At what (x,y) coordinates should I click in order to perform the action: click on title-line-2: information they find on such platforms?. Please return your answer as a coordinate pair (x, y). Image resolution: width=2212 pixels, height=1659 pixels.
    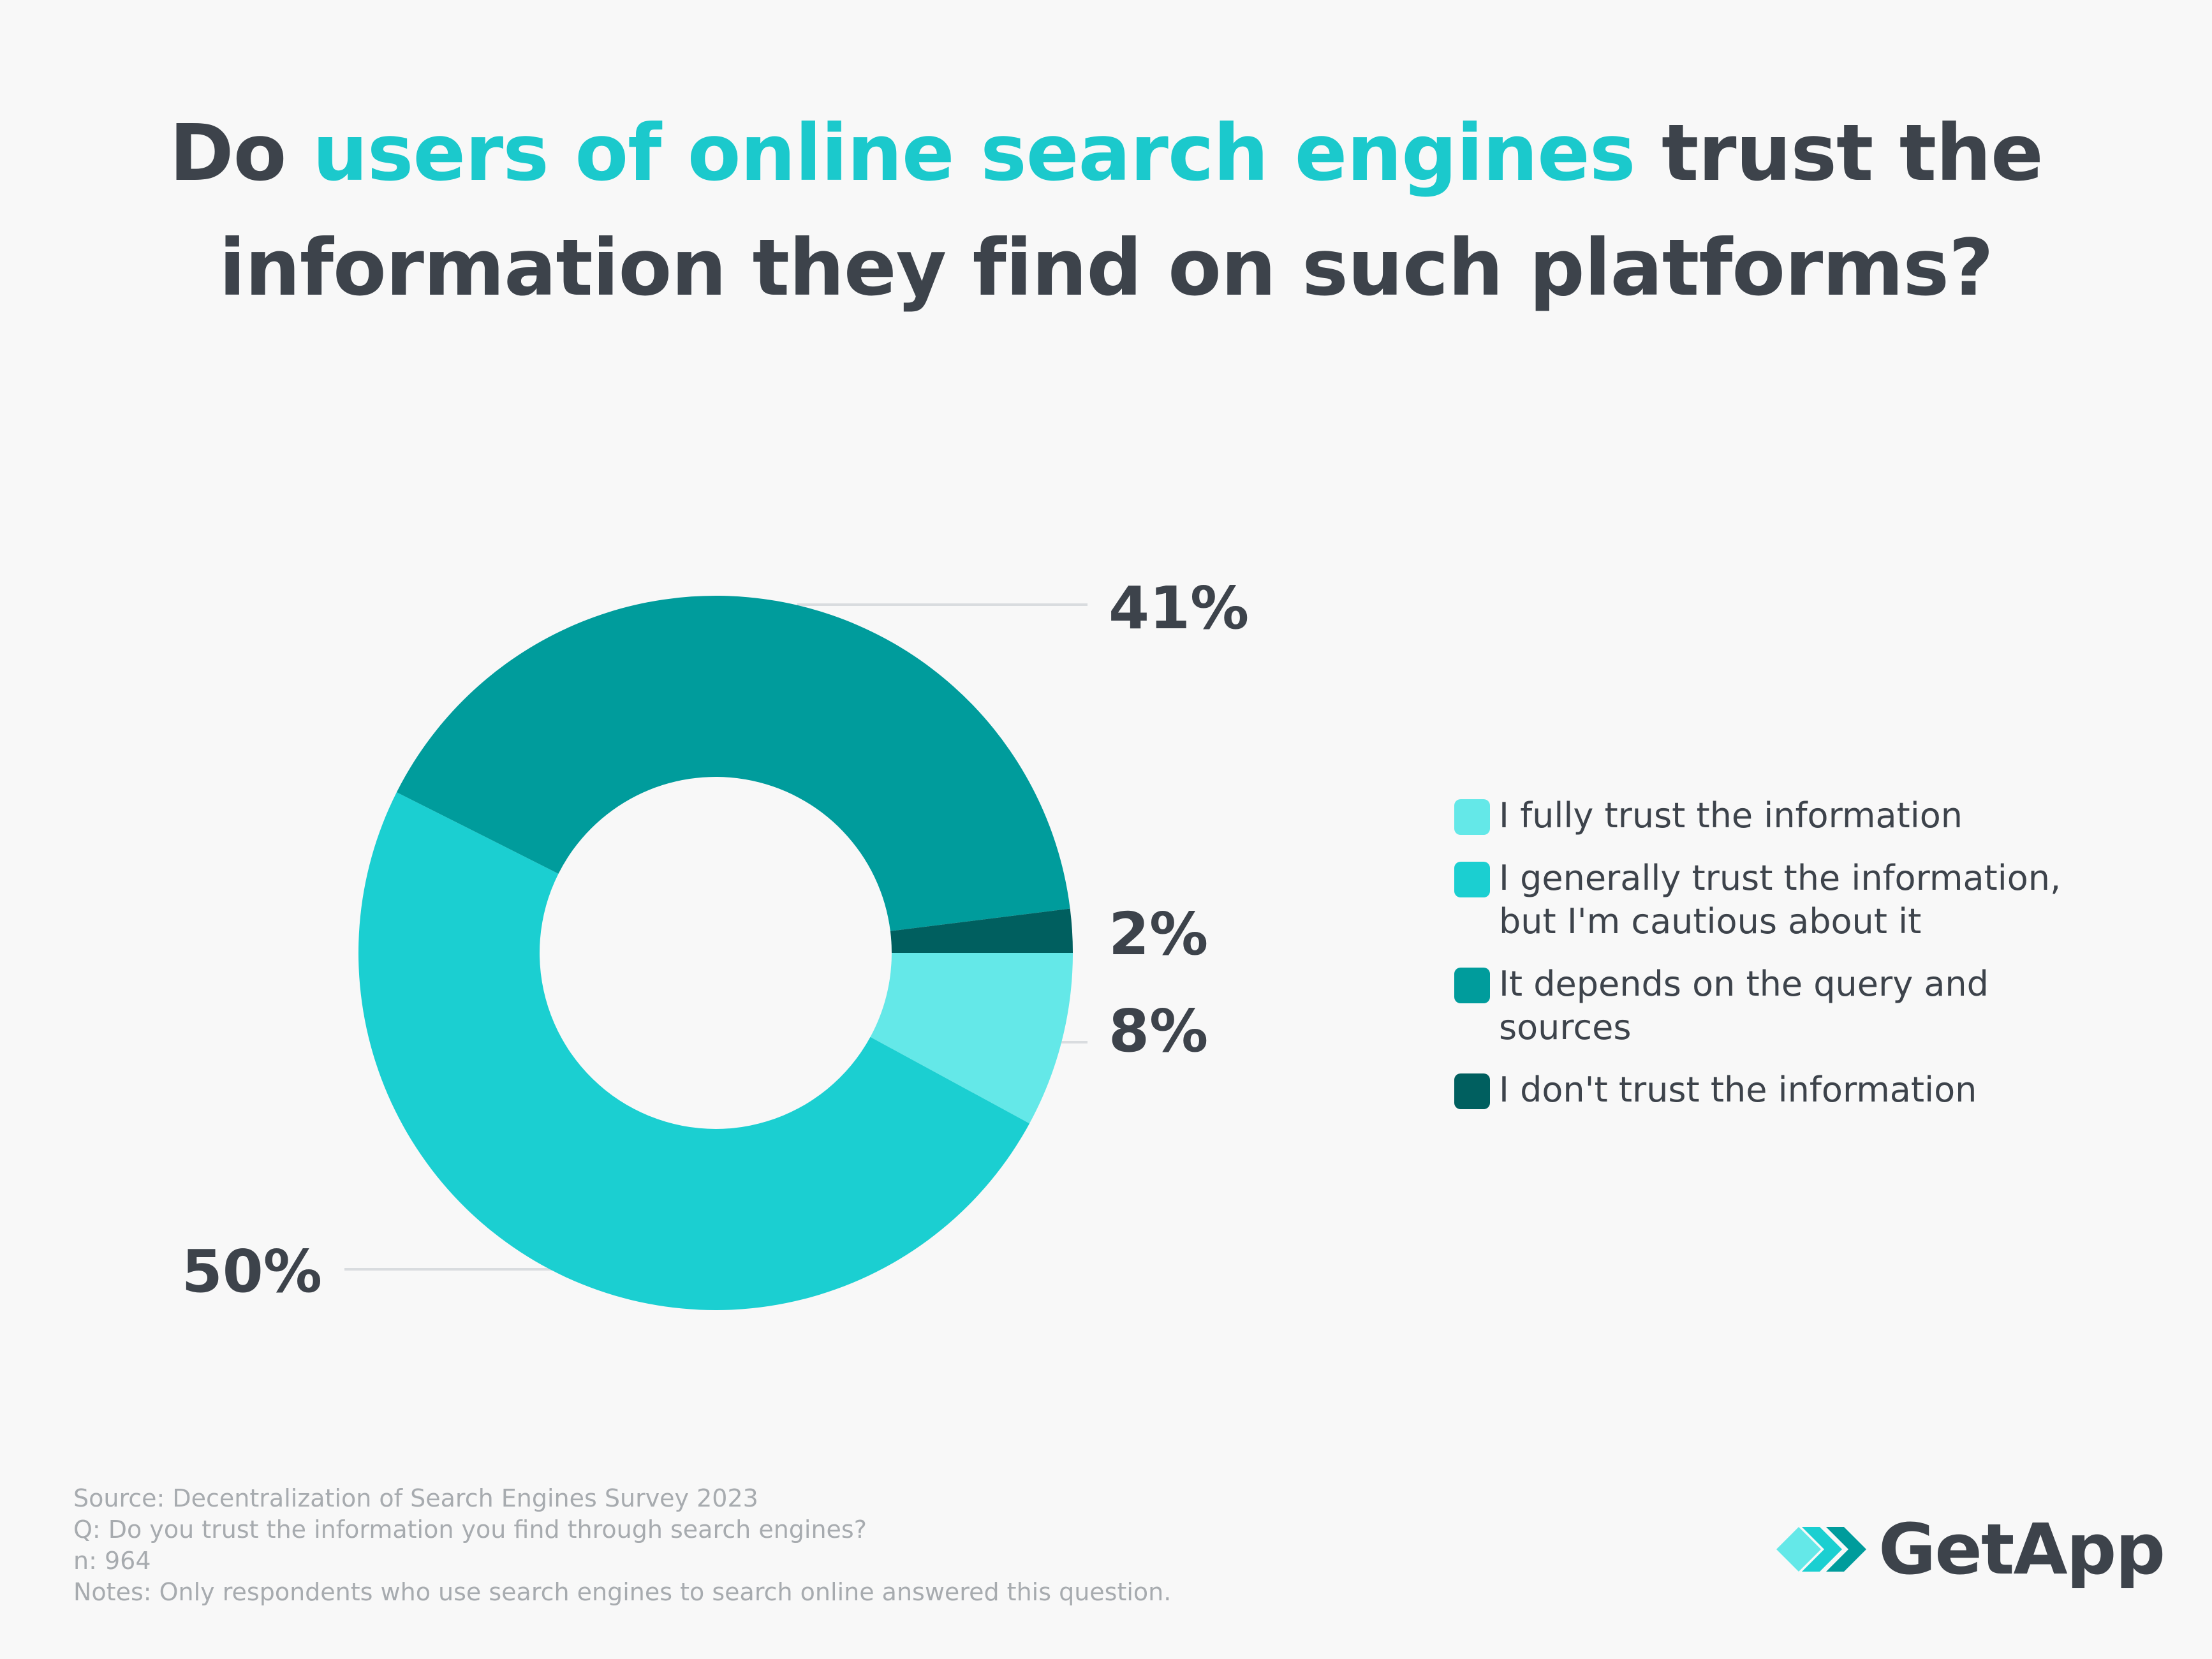
    Looking at the image, I should click on (1107, 268).